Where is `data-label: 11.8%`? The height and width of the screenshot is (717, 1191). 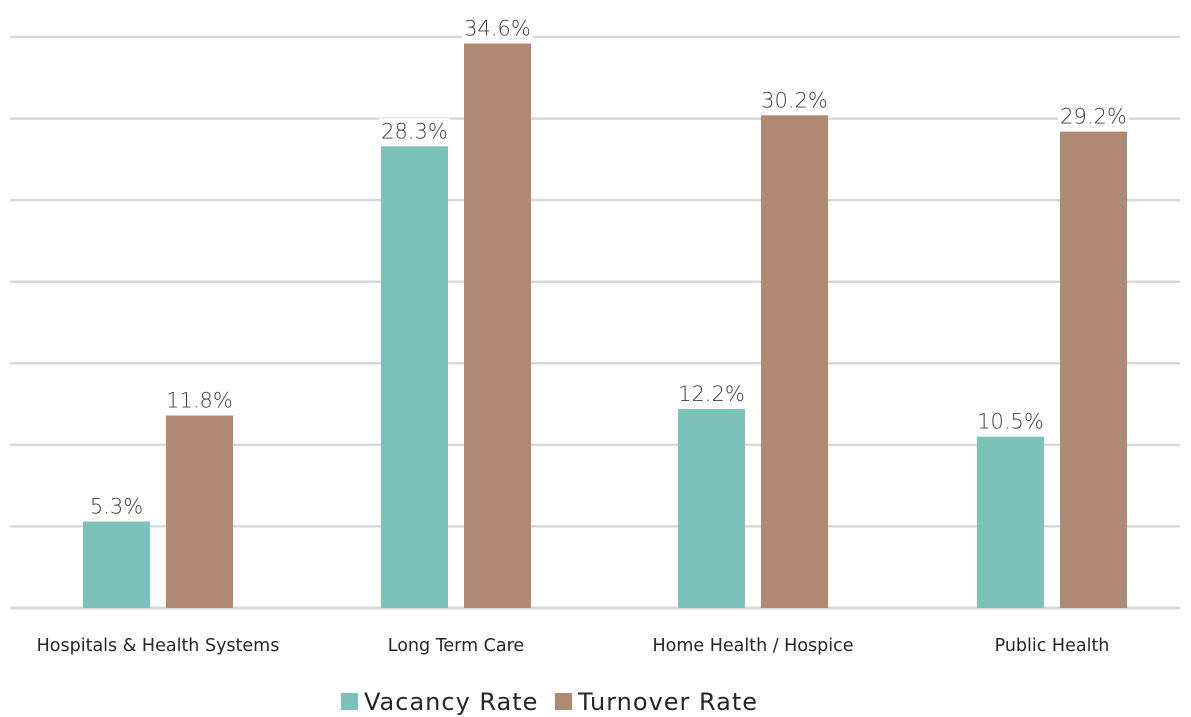
data-label: 11.8% is located at coordinates (199, 400).